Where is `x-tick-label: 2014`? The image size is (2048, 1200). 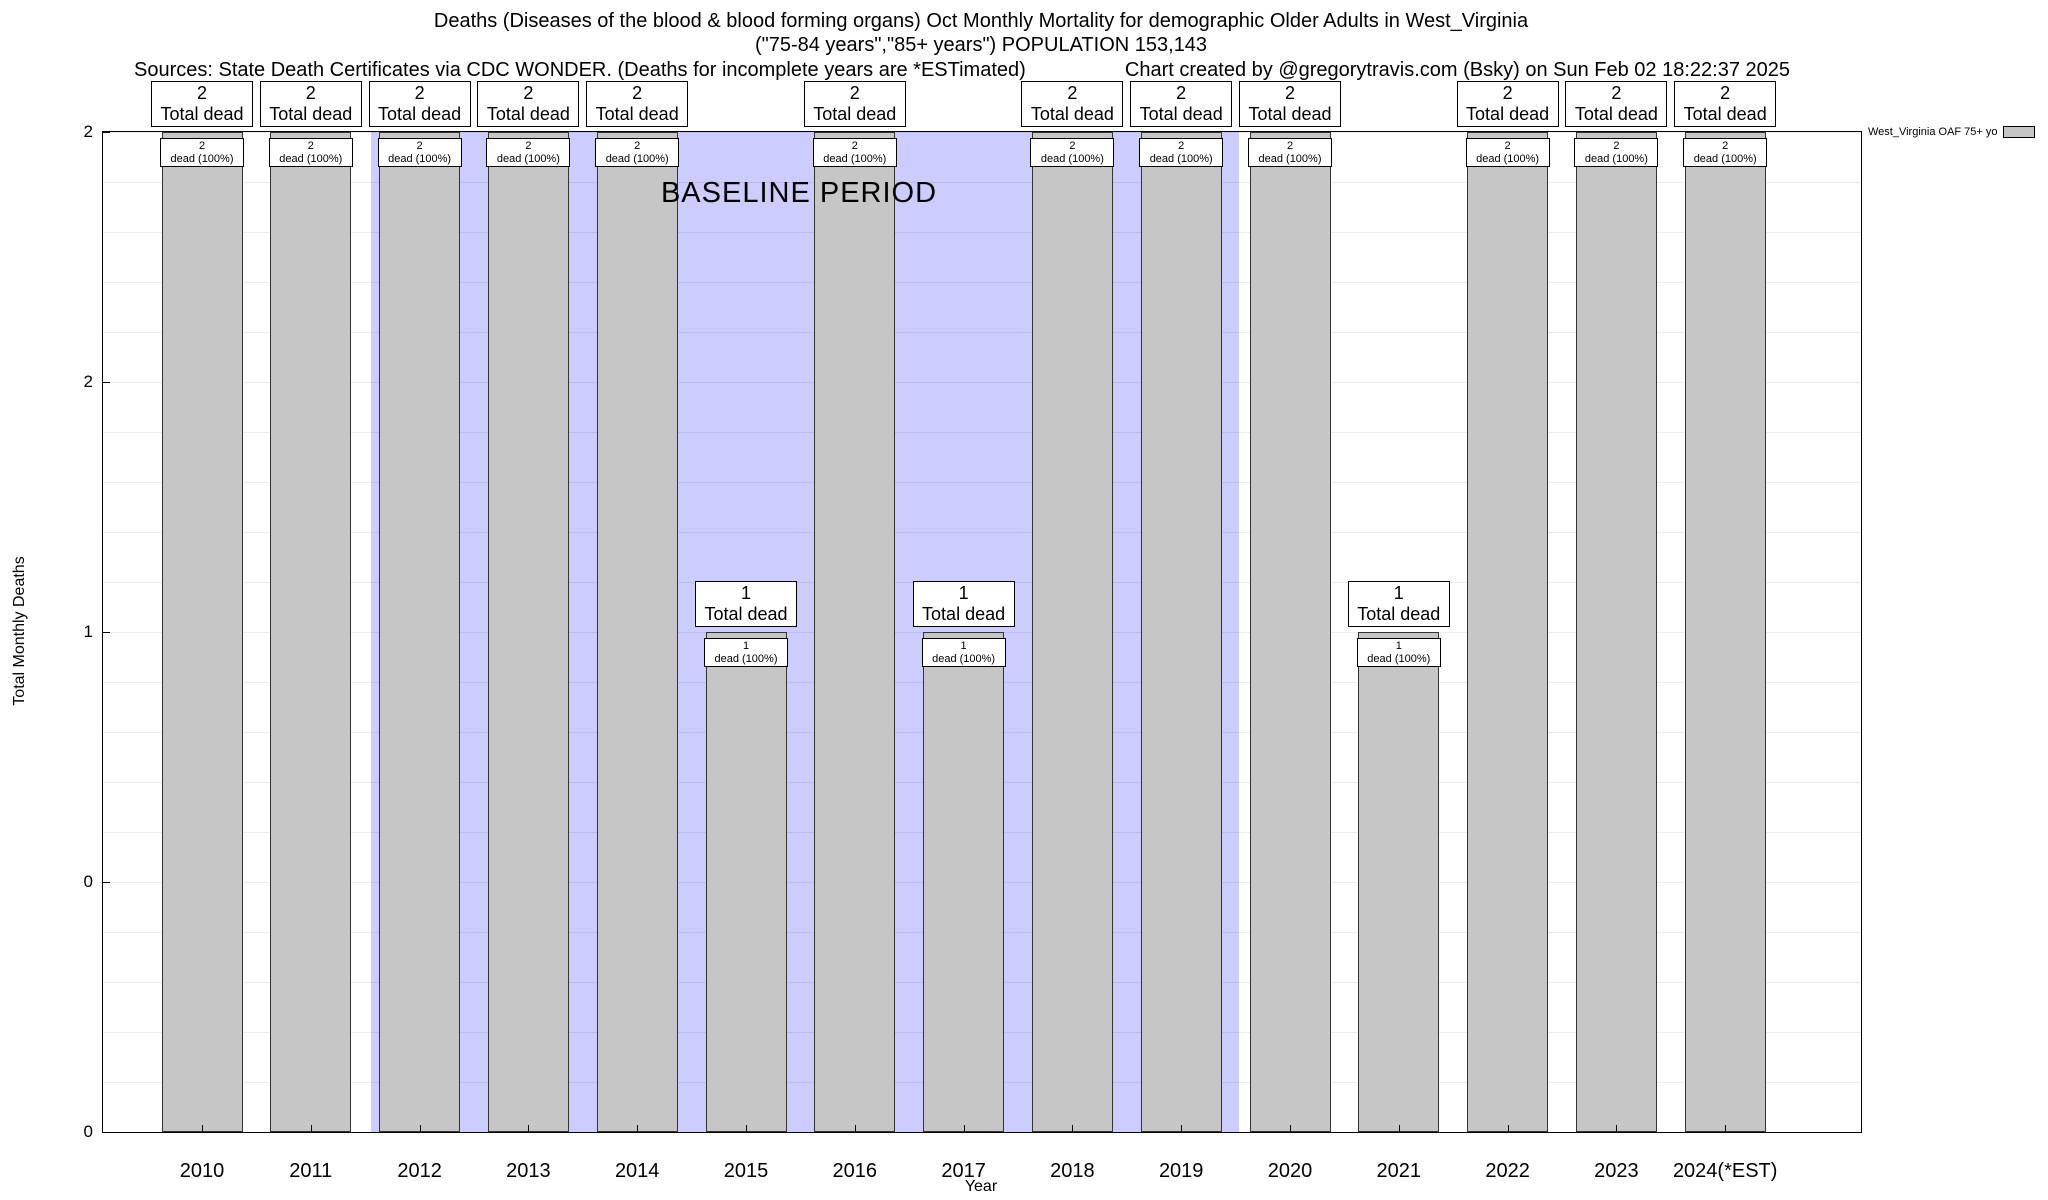 x-tick-label: 2014 is located at coordinates (637, 1171).